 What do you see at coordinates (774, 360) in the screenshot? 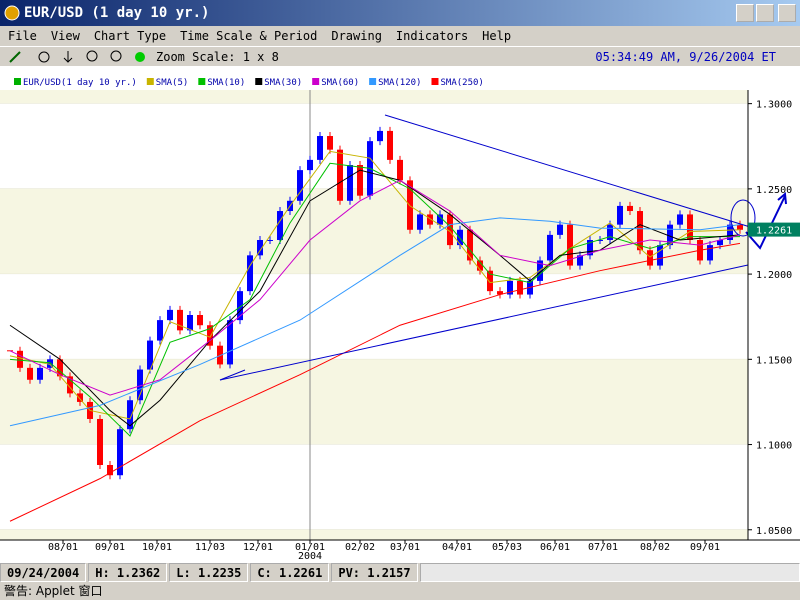
I see `y-tick-label: 1.1500` at bounding box center [774, 360].